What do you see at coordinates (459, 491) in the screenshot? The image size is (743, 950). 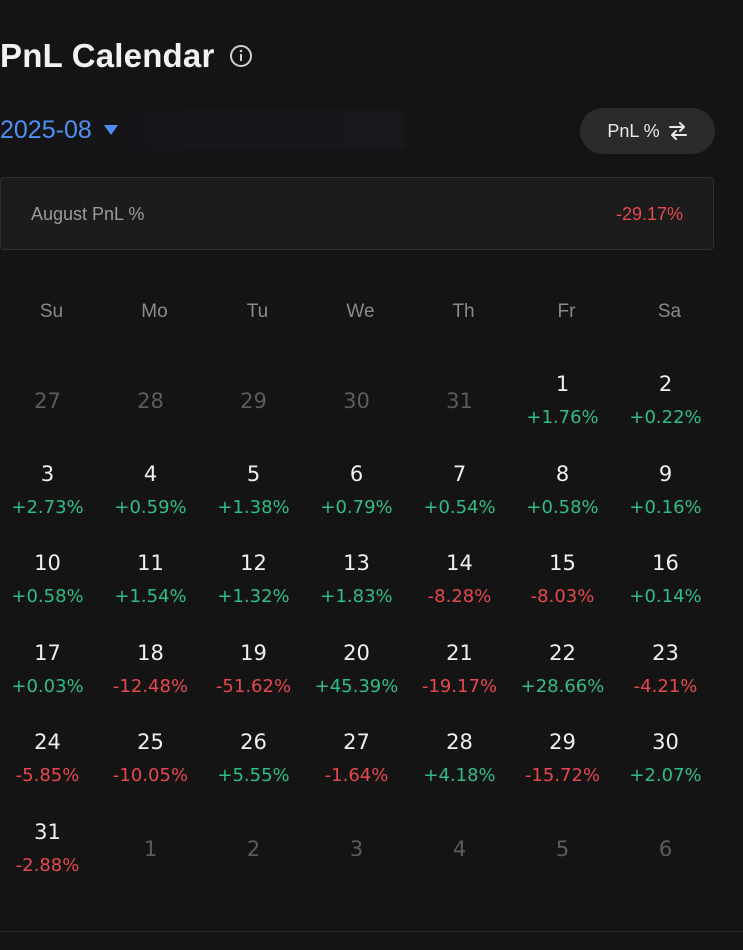 I see `calendar-day: 7 +0.54%` at bounding box center [459, 491].